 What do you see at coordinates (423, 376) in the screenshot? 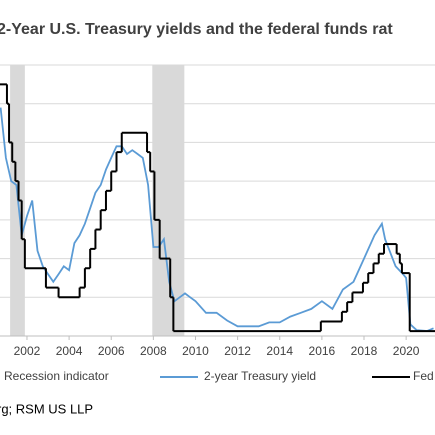
I see `legend-label: Fed` at bounding box center [423, 376].